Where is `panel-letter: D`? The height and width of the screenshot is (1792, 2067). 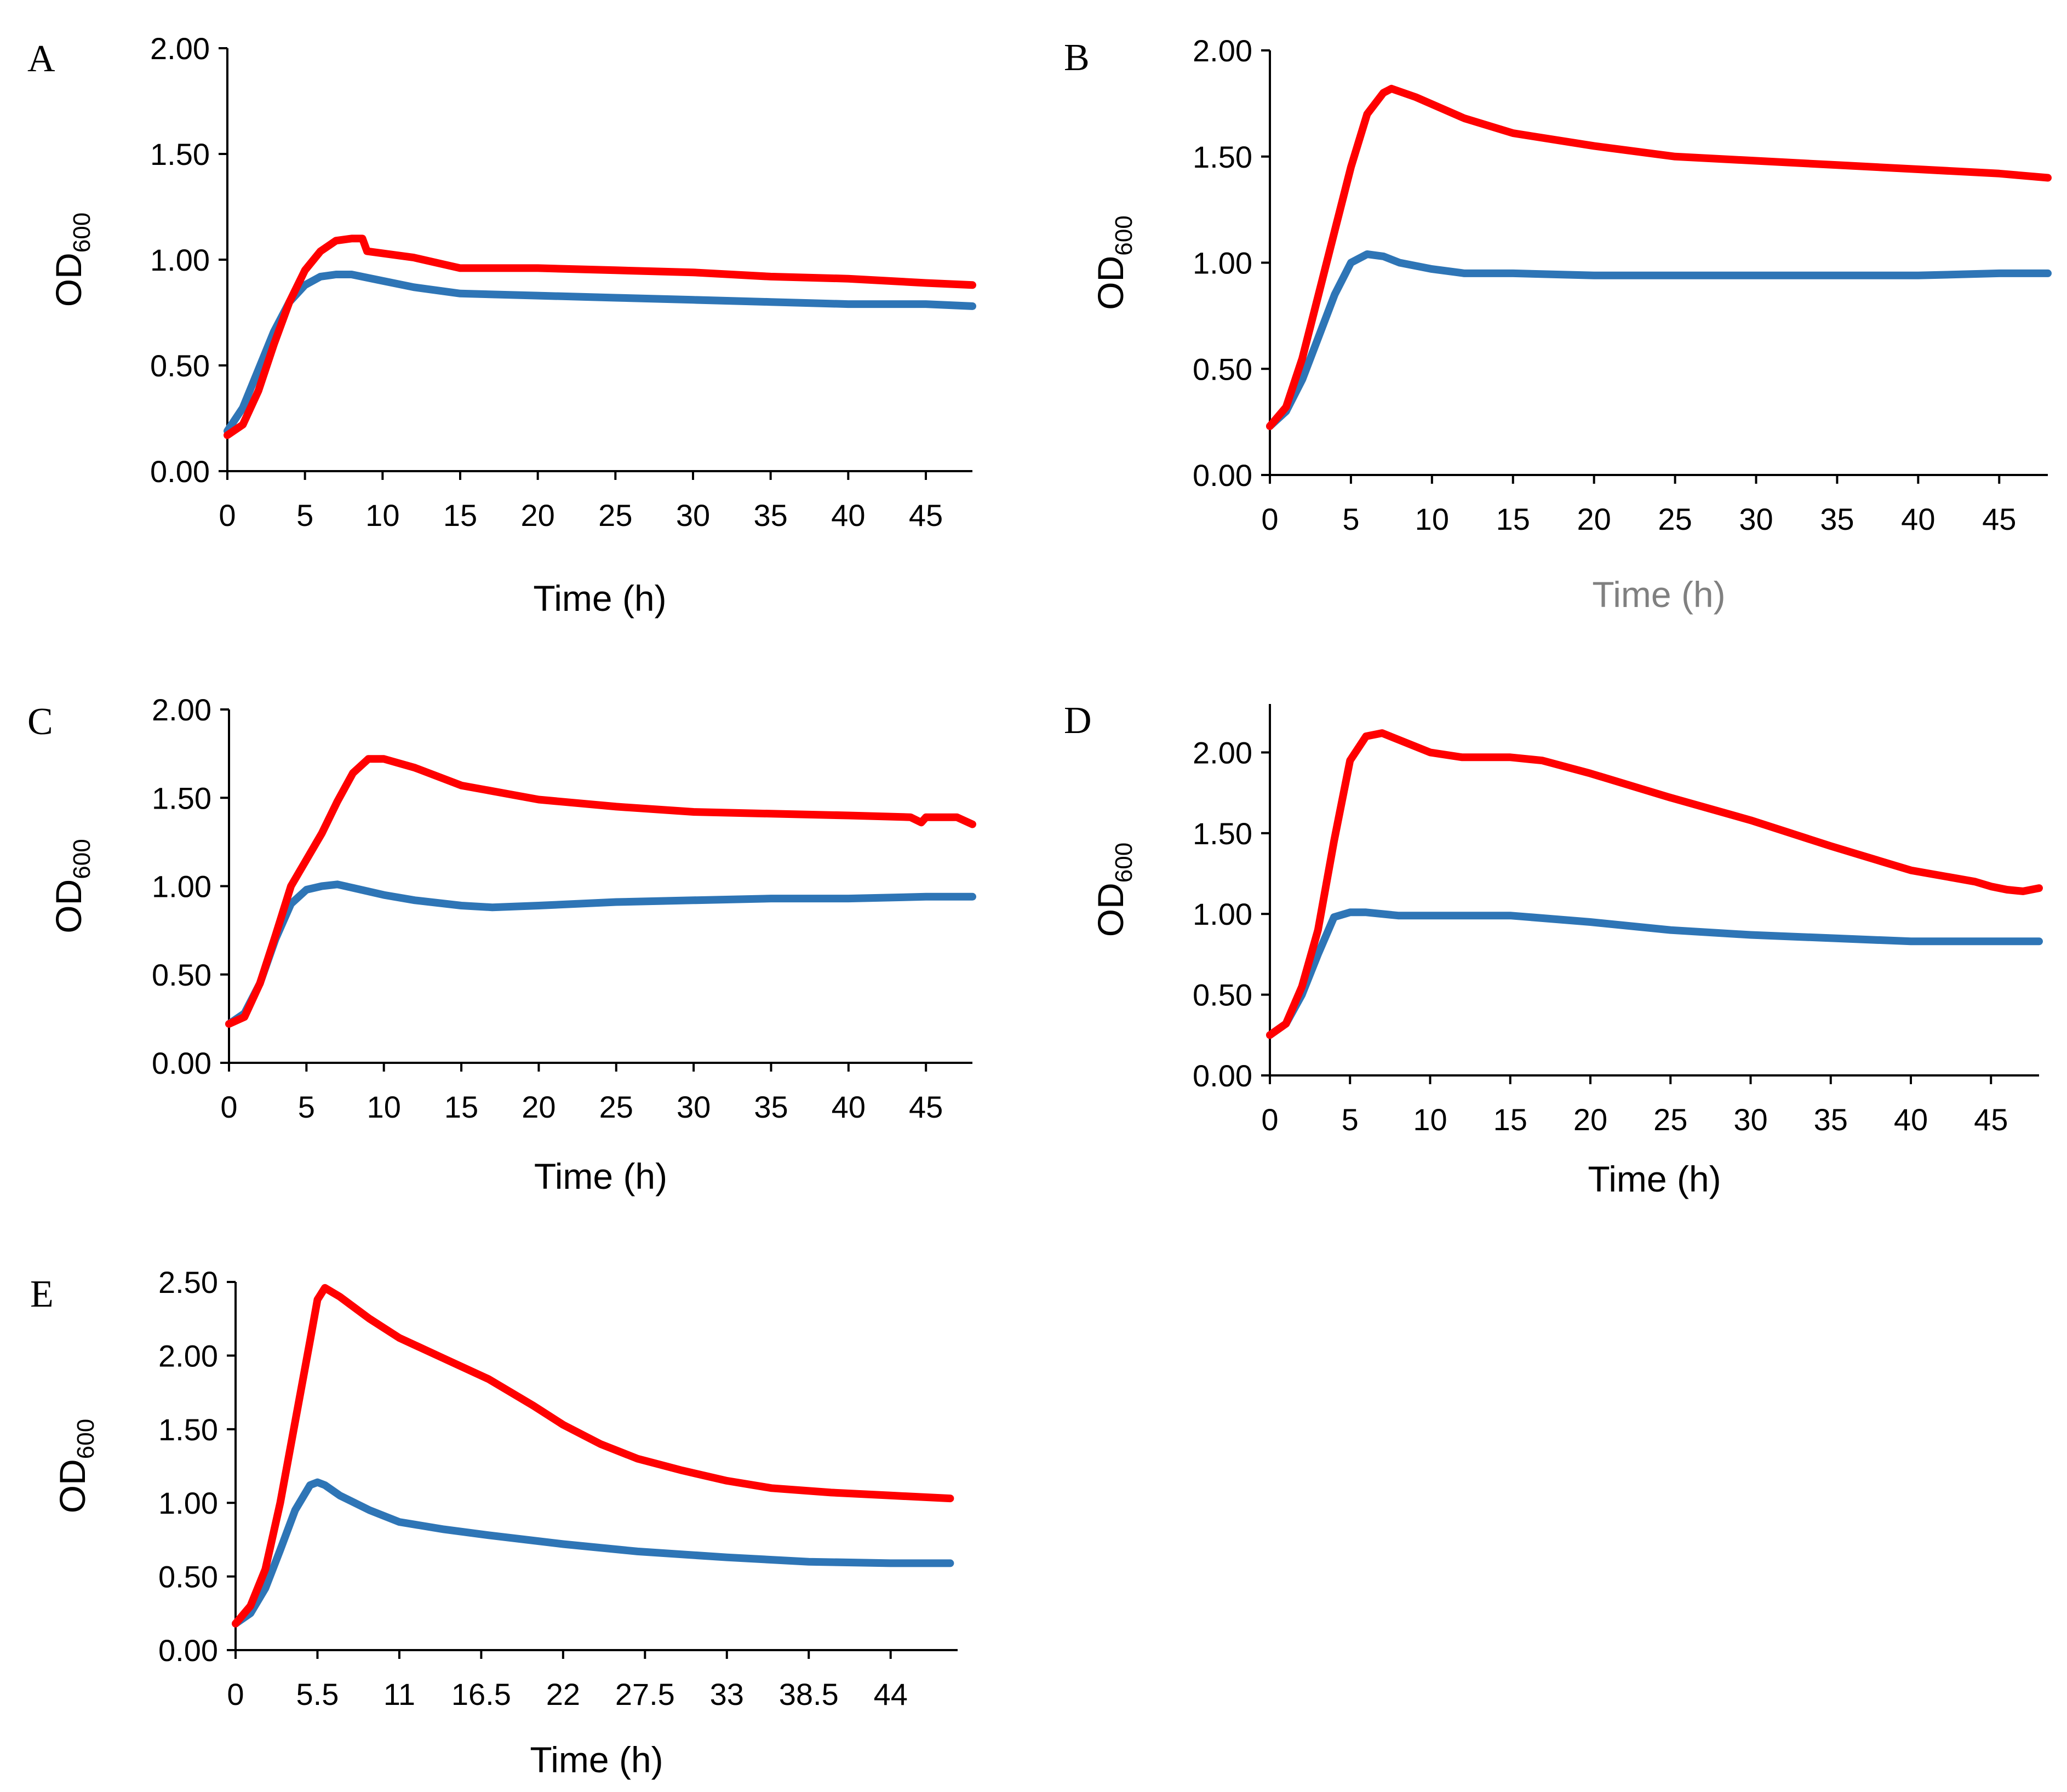
panel-letter: D is located at coordinates (1078, 721).